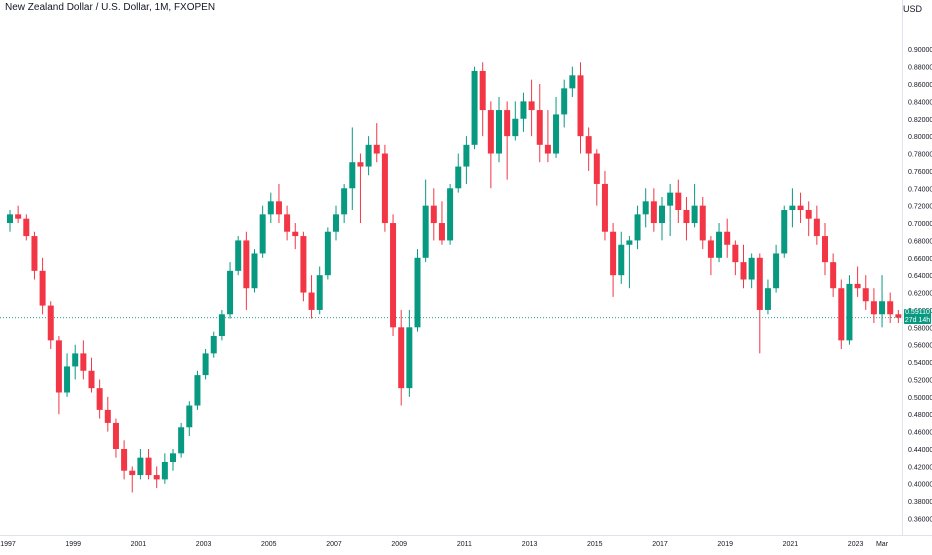 The height and width of the screenshot is (555, 932). I want to click on x-tick-label: 2011, so click(464, 544).